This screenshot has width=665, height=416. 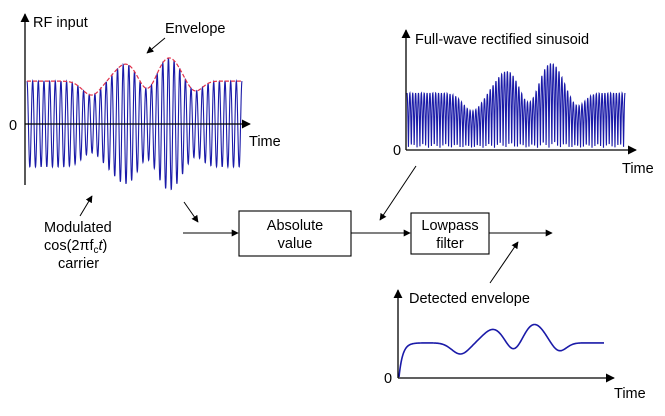 I want to click on detected-pointer-arrow, so click(x=504, y=262).